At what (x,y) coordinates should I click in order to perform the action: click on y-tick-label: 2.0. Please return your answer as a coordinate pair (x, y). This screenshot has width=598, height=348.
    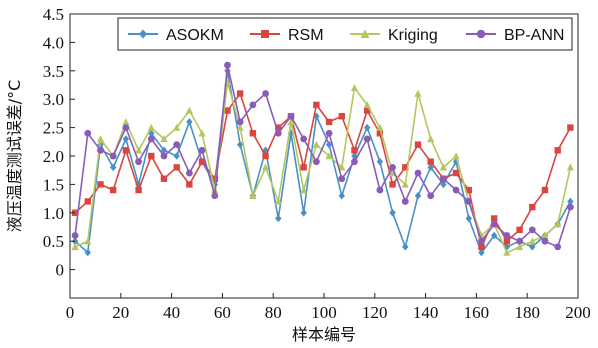
    Looking at the image, I should click on (53, 156).